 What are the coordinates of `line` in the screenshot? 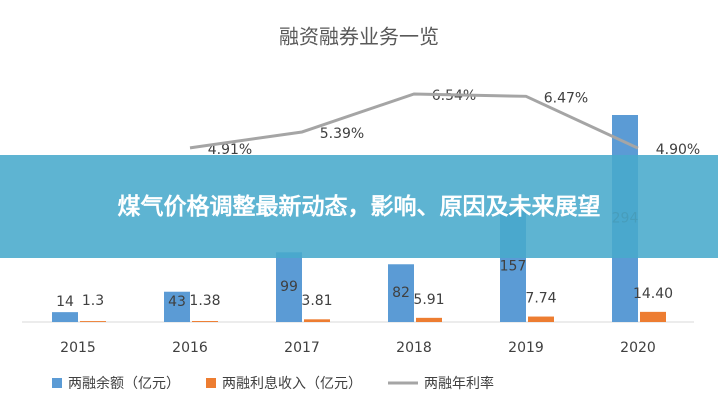 It's located at (414, 121).